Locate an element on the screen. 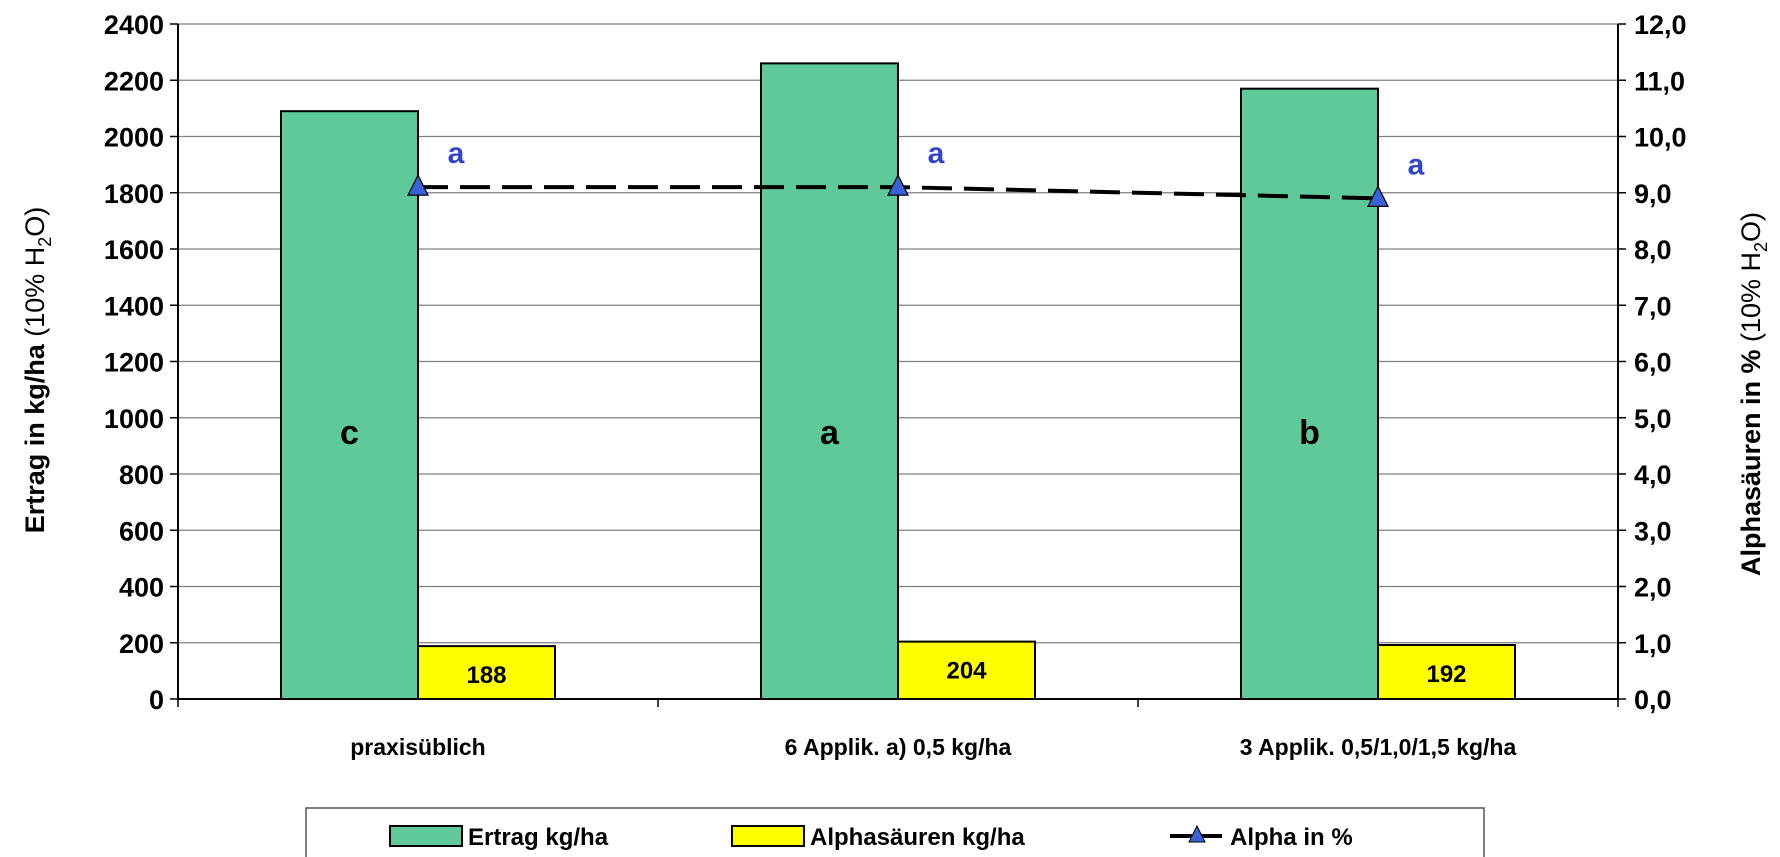  left-tick-label: 2400 is located at coordinates (134, 25).